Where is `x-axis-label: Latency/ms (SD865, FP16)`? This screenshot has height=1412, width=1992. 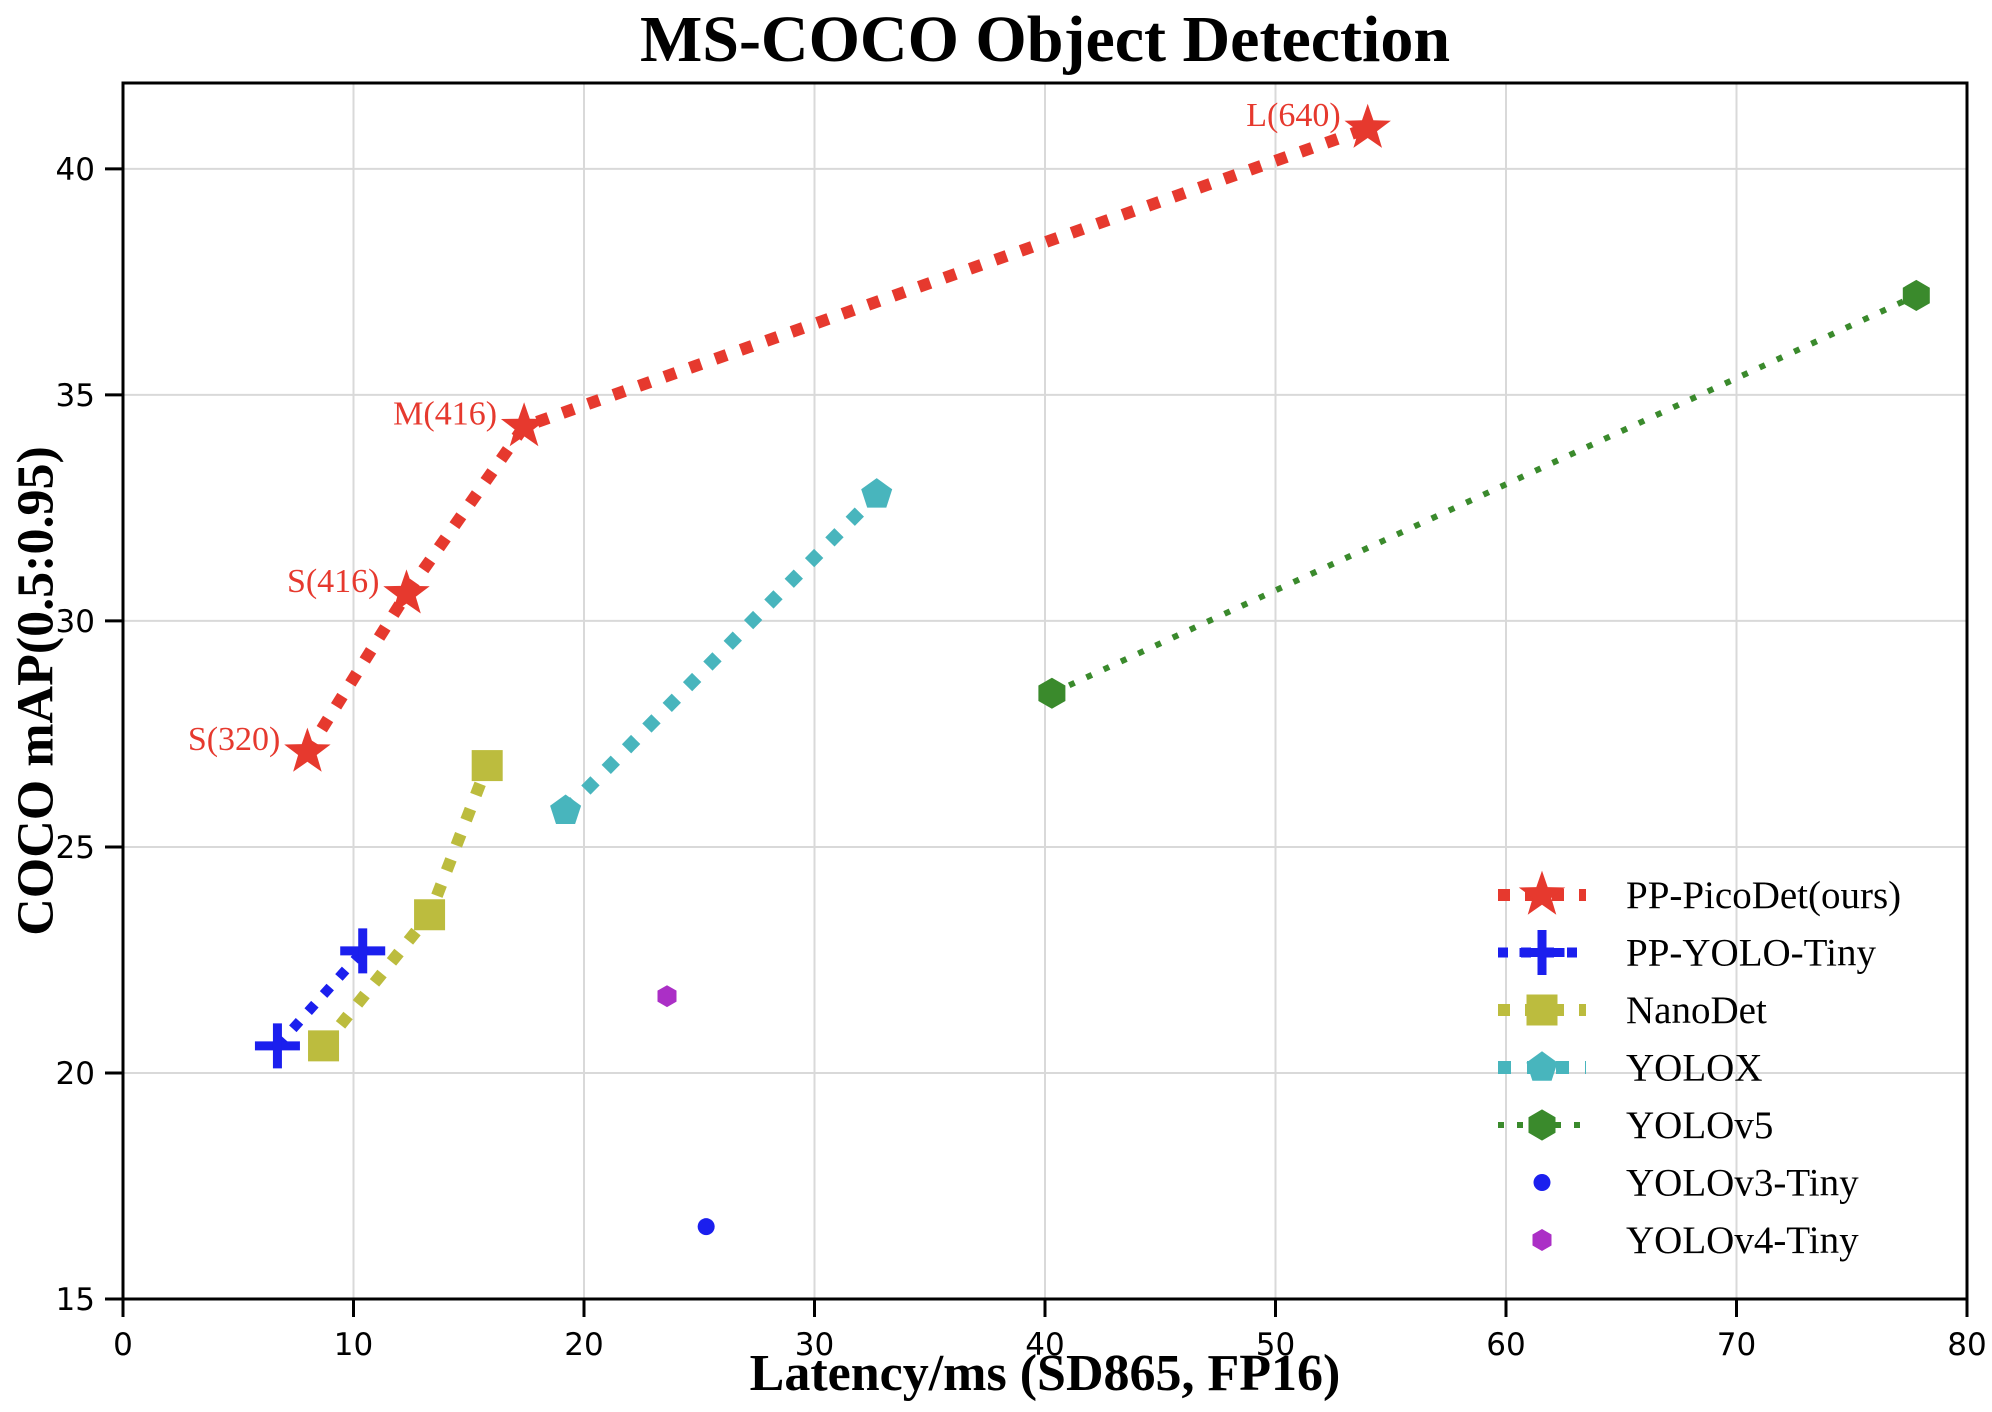 x-axis-label: Latency/ms (SD865, FP16) is located at coordinates (1045, 1373).